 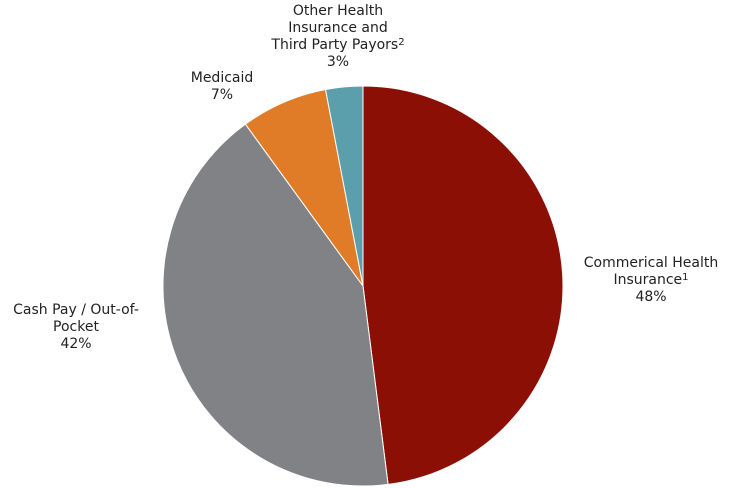 What do you see at coordinates (222, 95) in the screenshot?
I see `value-label-medicaid: 7%` at bounding box center [222, 95].